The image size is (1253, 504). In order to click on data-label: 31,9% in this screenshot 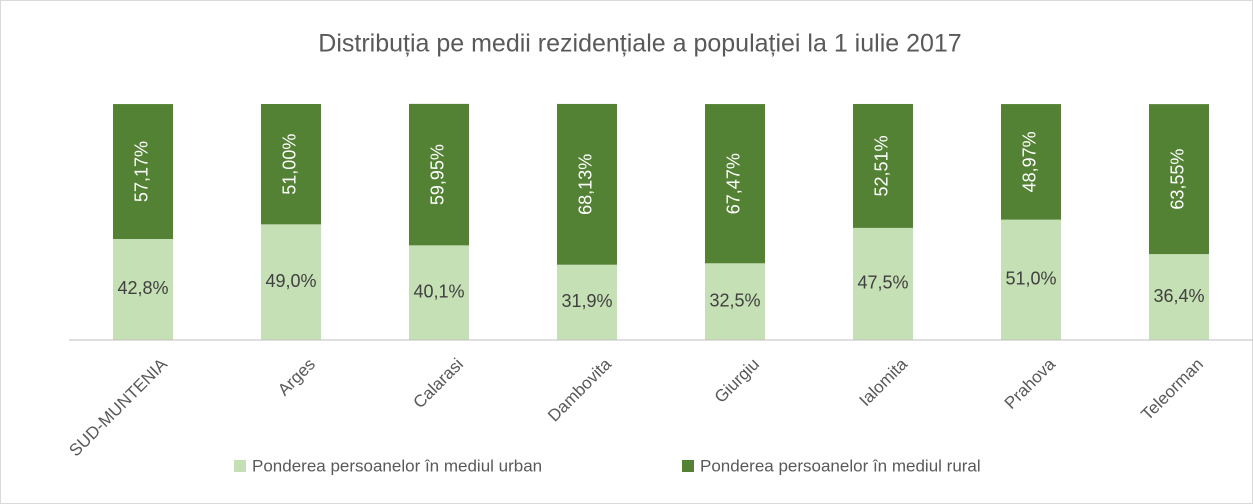, I will do `click(586, 301)`.